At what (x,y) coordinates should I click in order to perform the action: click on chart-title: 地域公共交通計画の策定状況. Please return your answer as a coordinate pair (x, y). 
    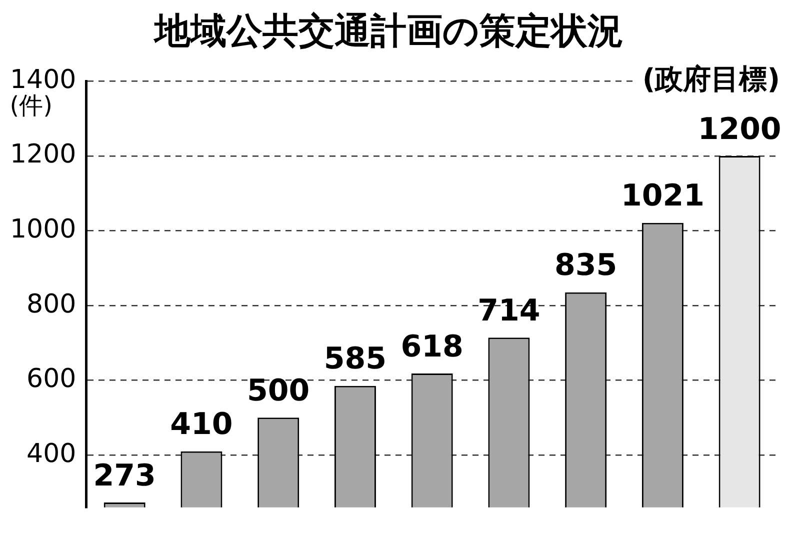
    Looking at the image, I should click on (388, 31).